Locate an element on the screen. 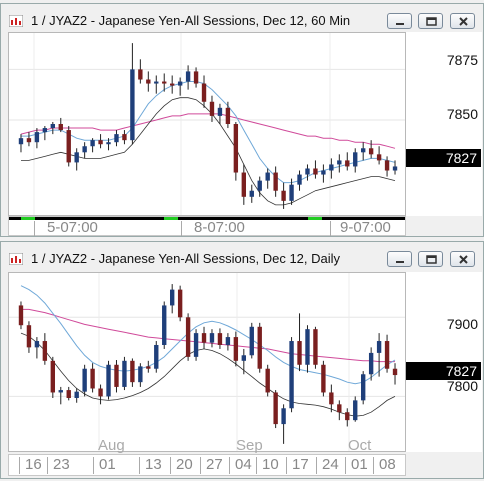 This screenshot has width=484, height=481. ma-lower-line is located at coordinates (208, 374).